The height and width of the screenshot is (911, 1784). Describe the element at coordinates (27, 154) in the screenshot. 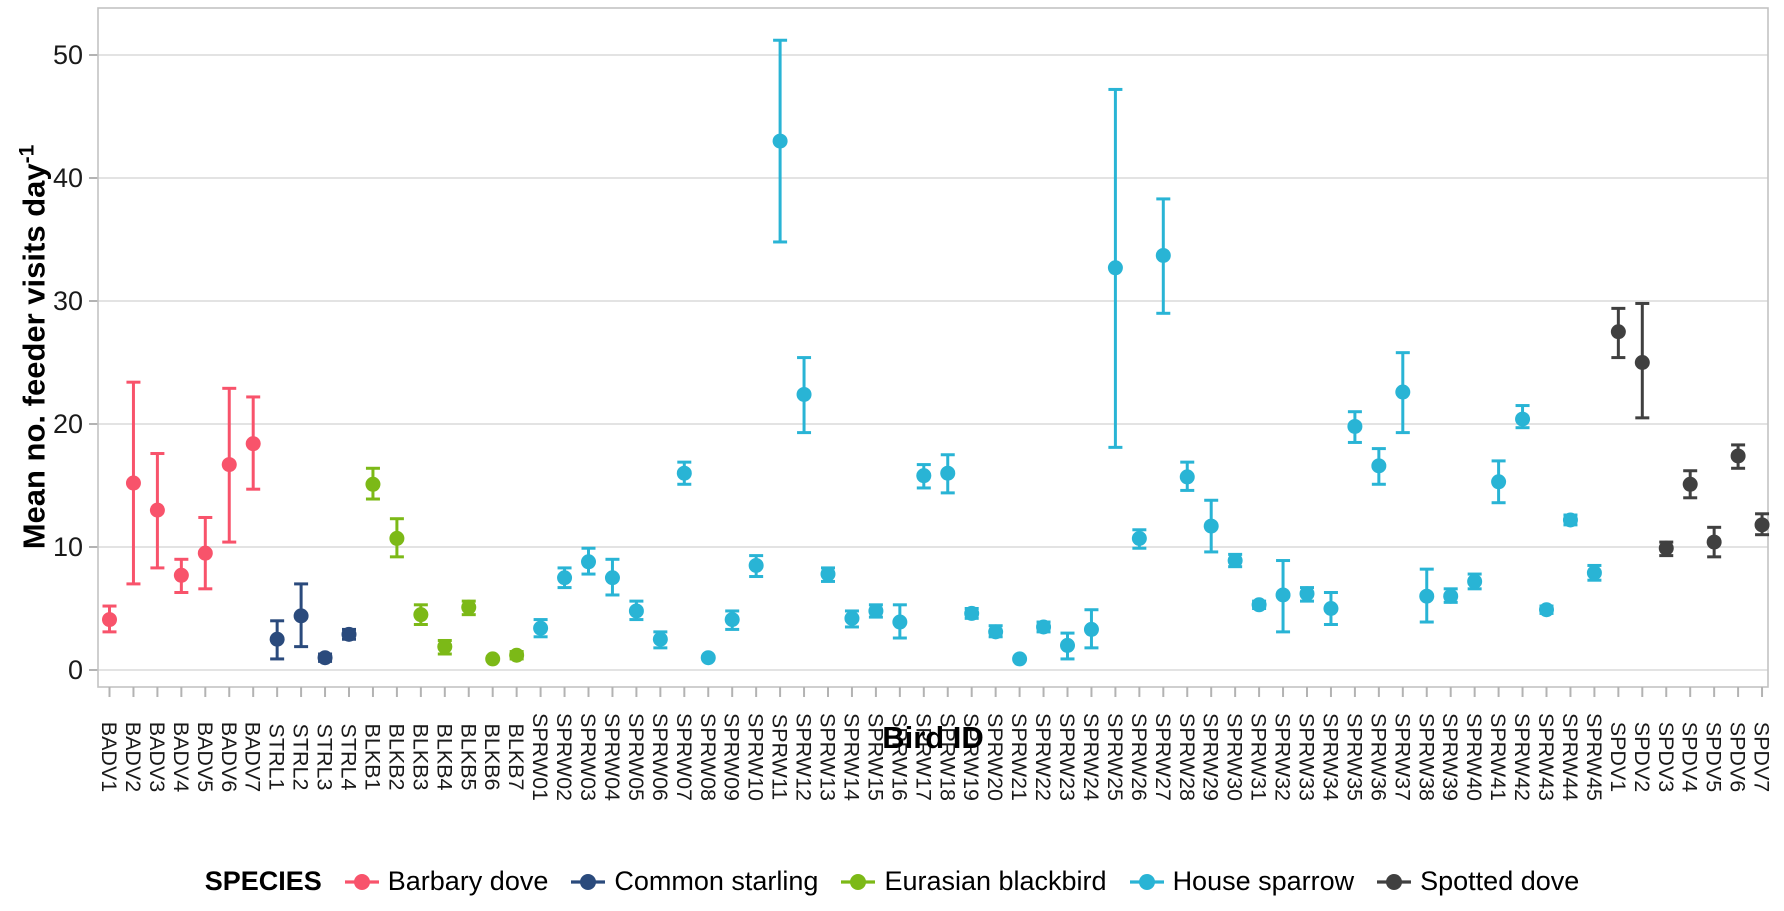

I see `y-axis-title-superscript: -1` at that location.